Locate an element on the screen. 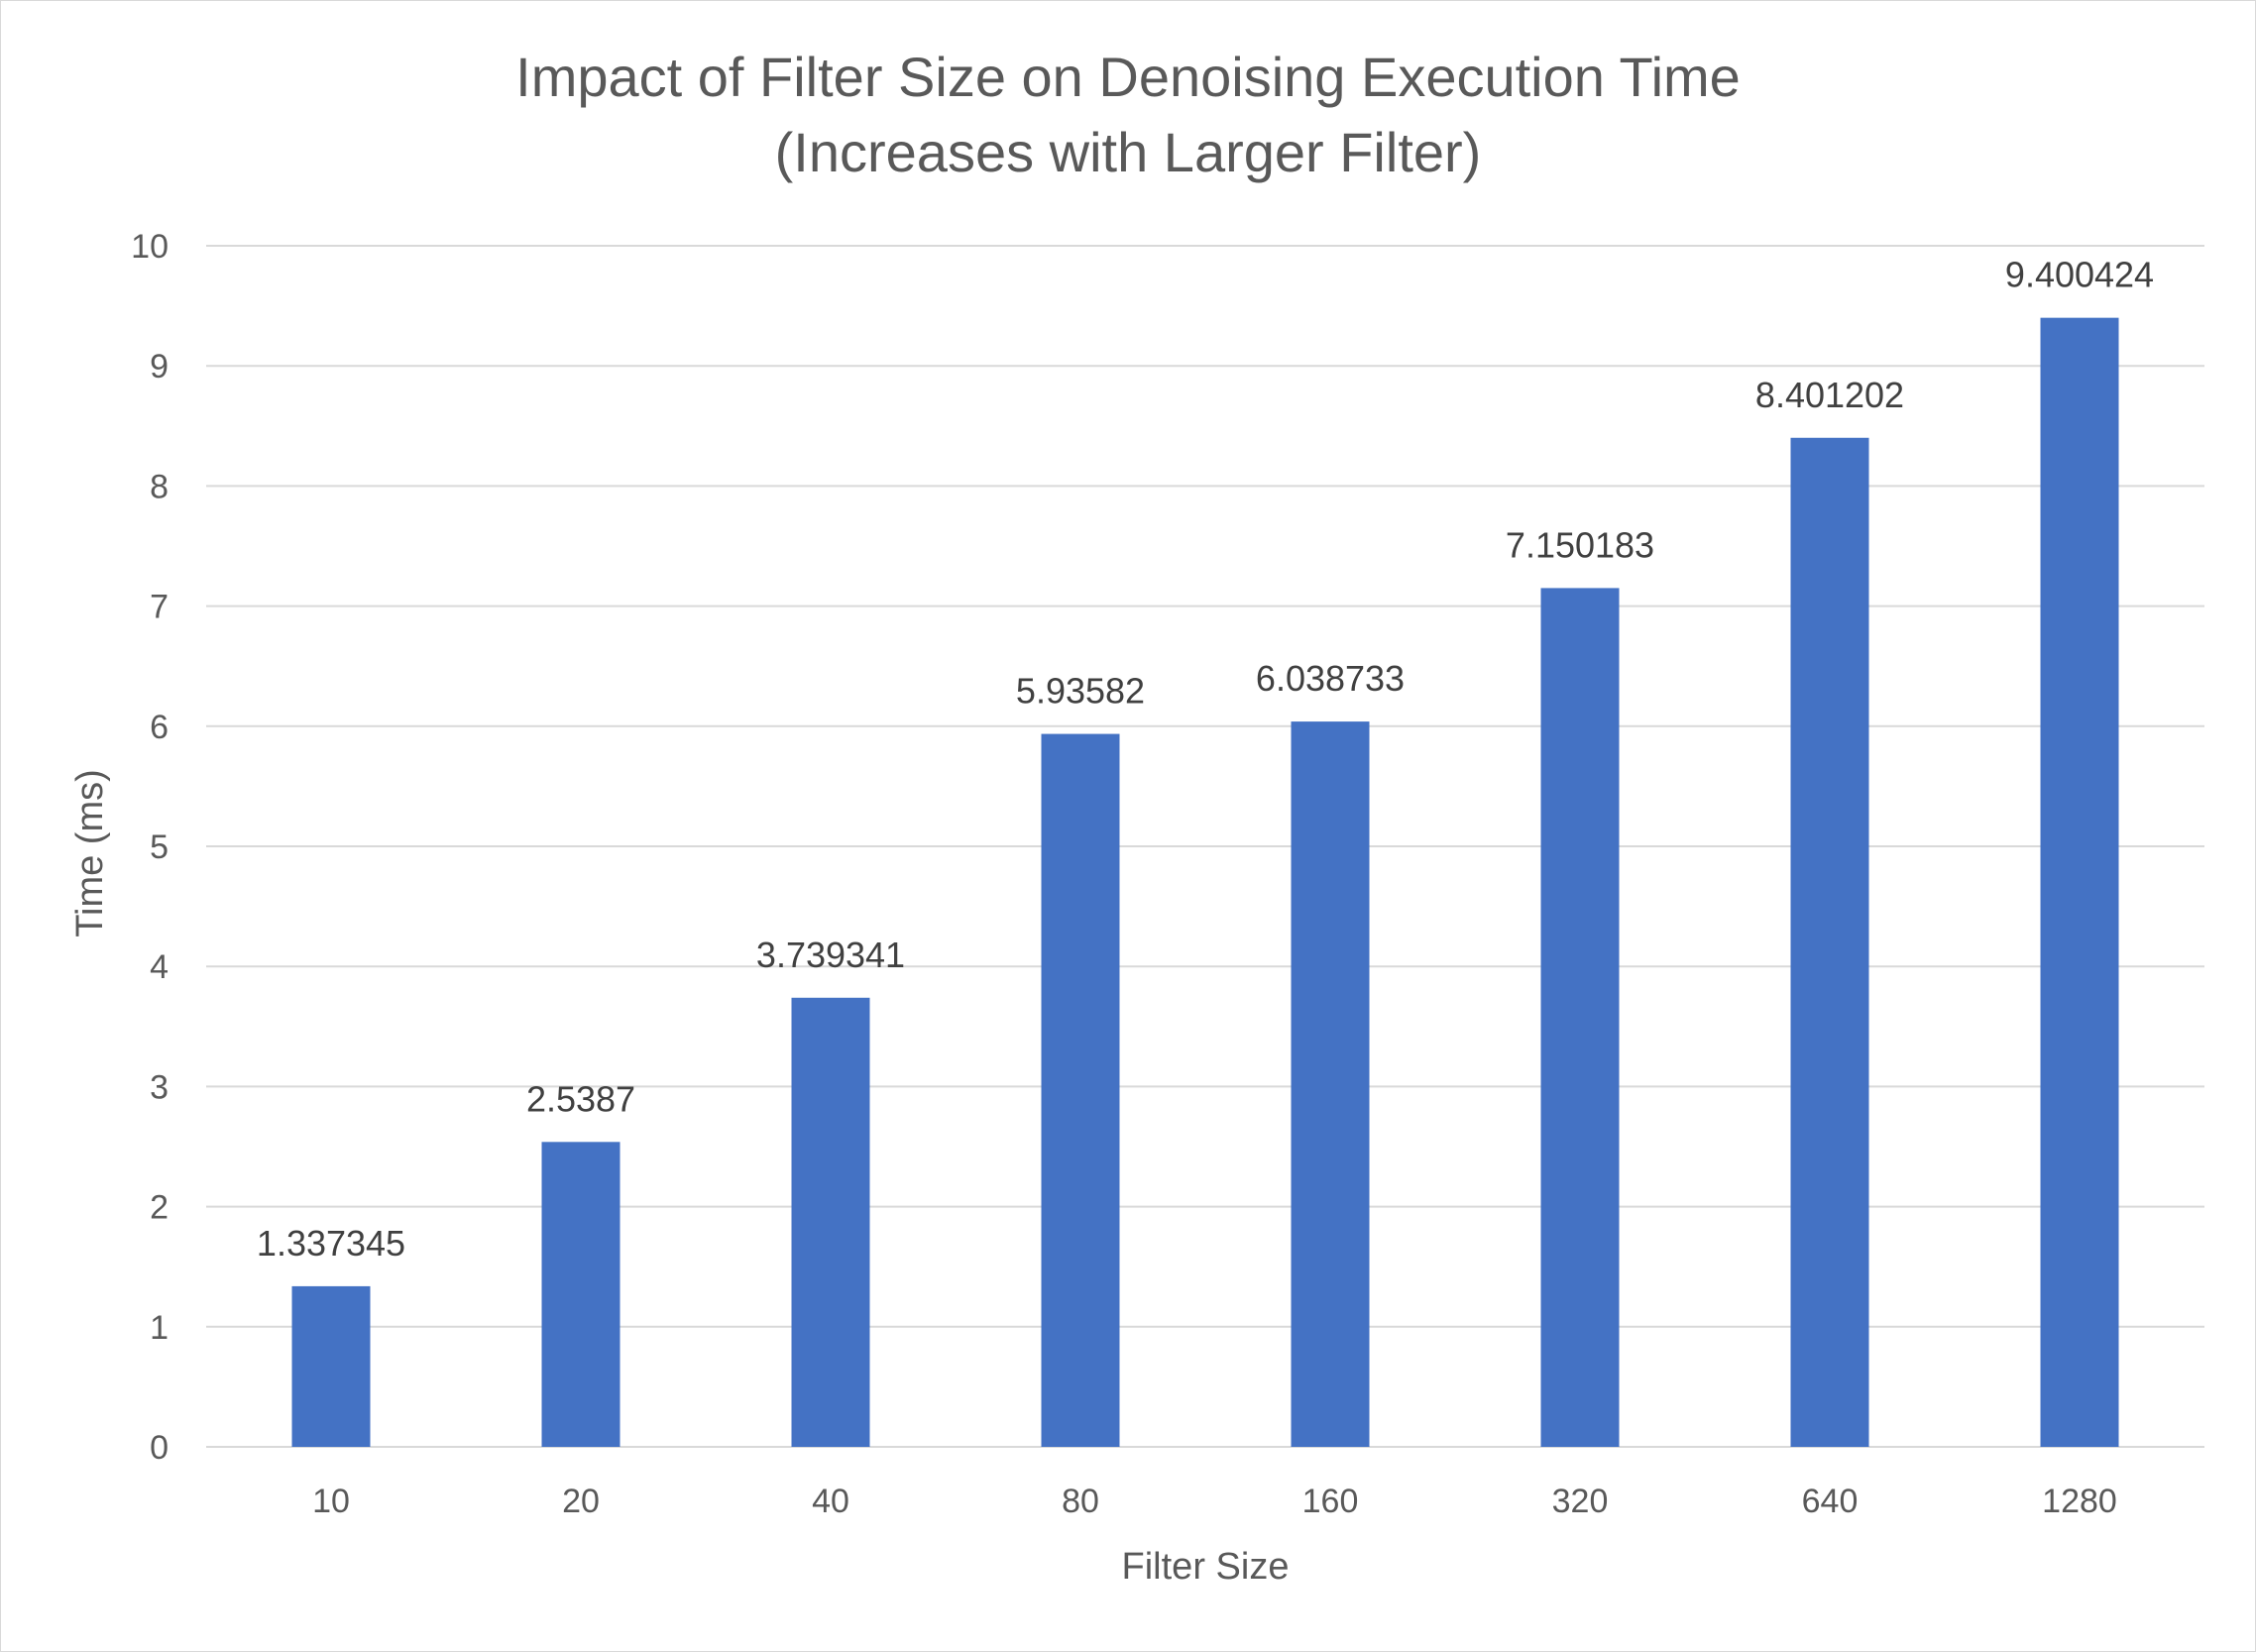 The height and width of the screenshot is (1652, 2256). y-tick-label: 4 is located at coordinates (159, 967).